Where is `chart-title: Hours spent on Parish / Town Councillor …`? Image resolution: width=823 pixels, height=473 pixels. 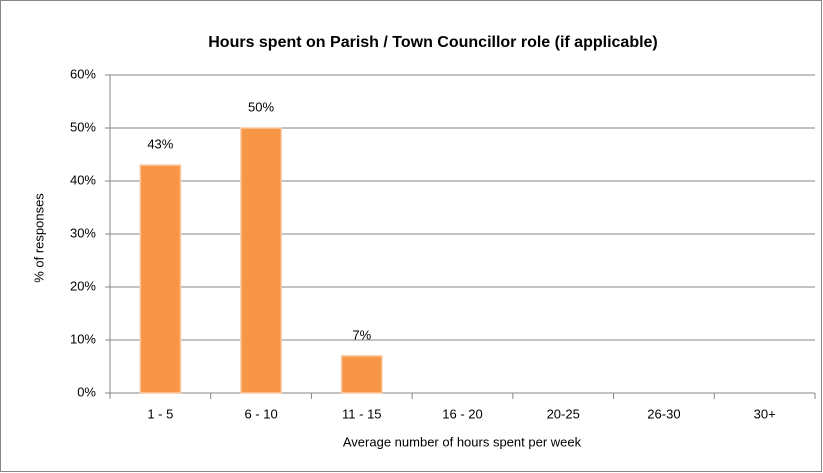 chart-title: Hours spent on Parish / Town Councillor … is located at coordinates (433, 42).